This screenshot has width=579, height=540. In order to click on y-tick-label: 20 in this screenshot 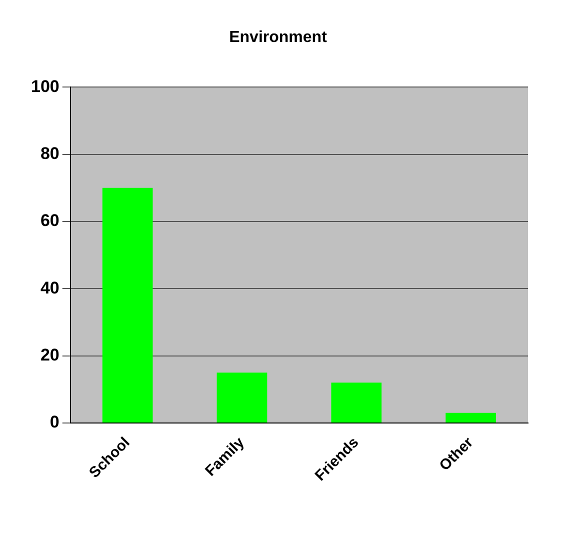, I will do `click(50, 355)`.